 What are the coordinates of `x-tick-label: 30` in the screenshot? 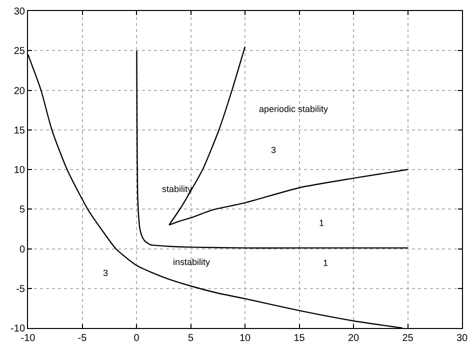 It's located at (462, 338).